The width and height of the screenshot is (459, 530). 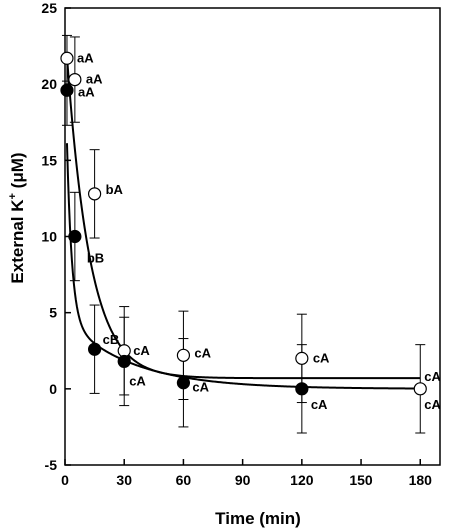 What do you see at coordinates (361, 480) in the screenshot?
I see `x-tick-label: 150` at bounding box center [361, 480].